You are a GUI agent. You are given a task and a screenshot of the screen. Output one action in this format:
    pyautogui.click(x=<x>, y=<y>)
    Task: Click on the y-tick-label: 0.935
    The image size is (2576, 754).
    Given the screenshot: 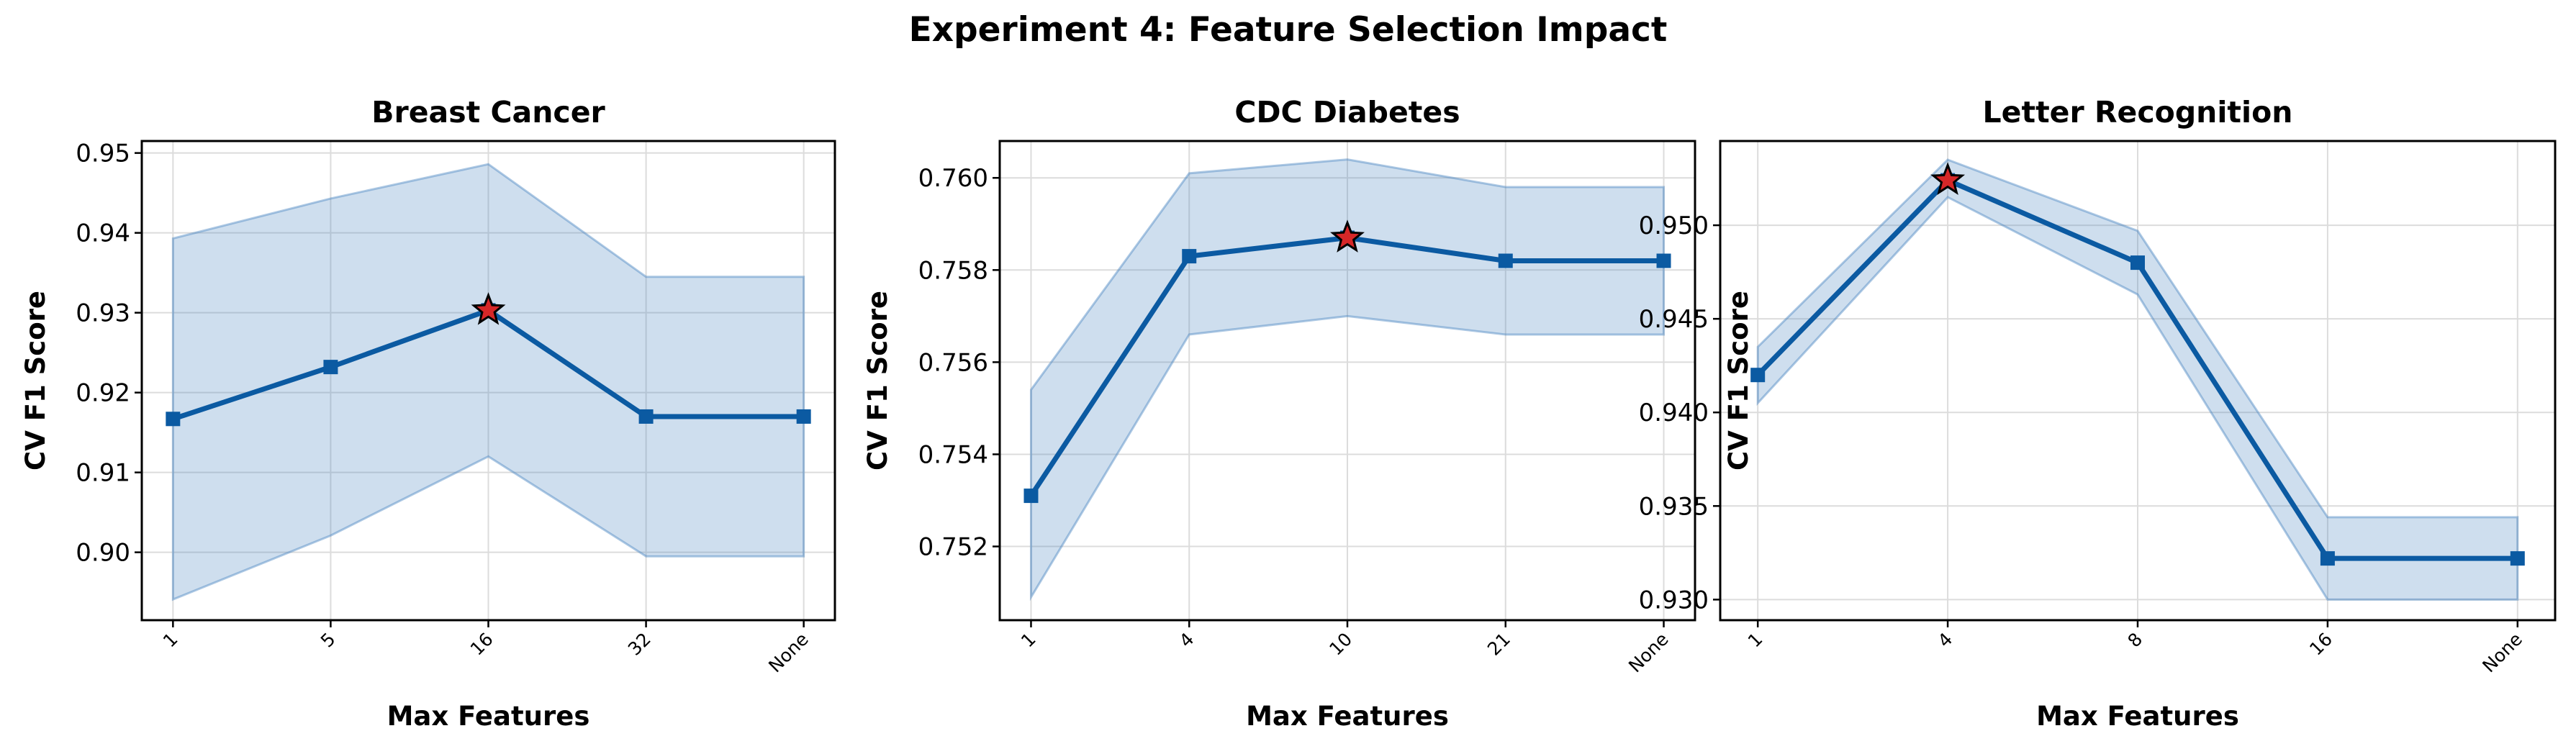 What is the action you would take?
    pyautogui.click(x=1674, y=506)
    